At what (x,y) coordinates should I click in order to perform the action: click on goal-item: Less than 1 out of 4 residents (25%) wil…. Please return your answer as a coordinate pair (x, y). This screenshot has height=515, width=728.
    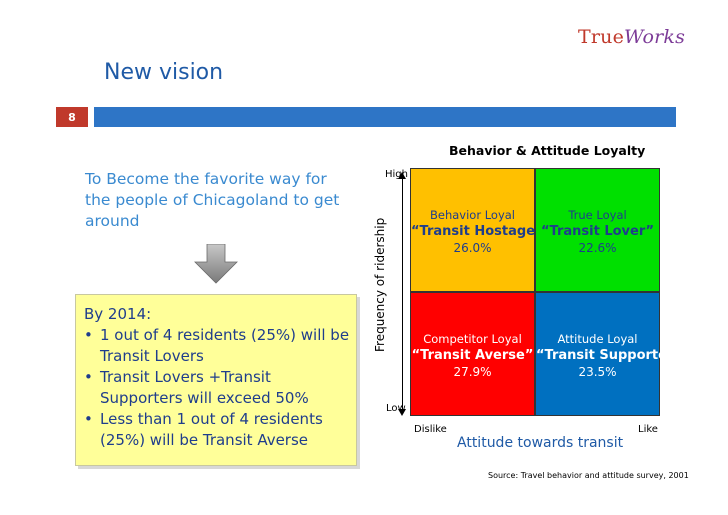
    Looking at the image, I should click on (219, 430).